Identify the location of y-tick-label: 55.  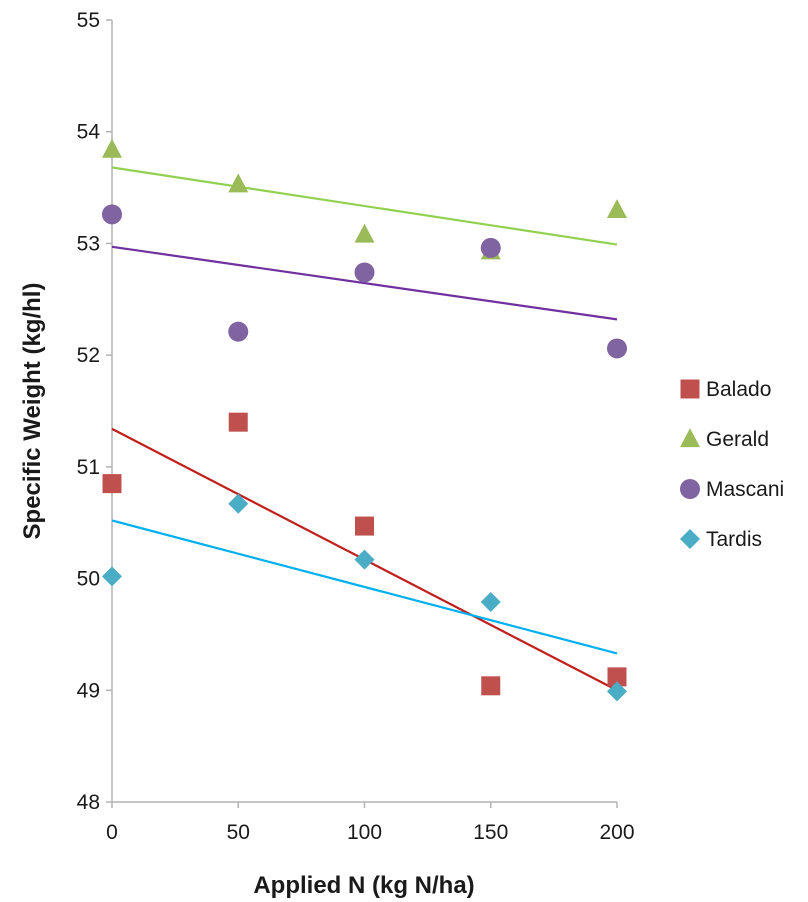
(88, 20).